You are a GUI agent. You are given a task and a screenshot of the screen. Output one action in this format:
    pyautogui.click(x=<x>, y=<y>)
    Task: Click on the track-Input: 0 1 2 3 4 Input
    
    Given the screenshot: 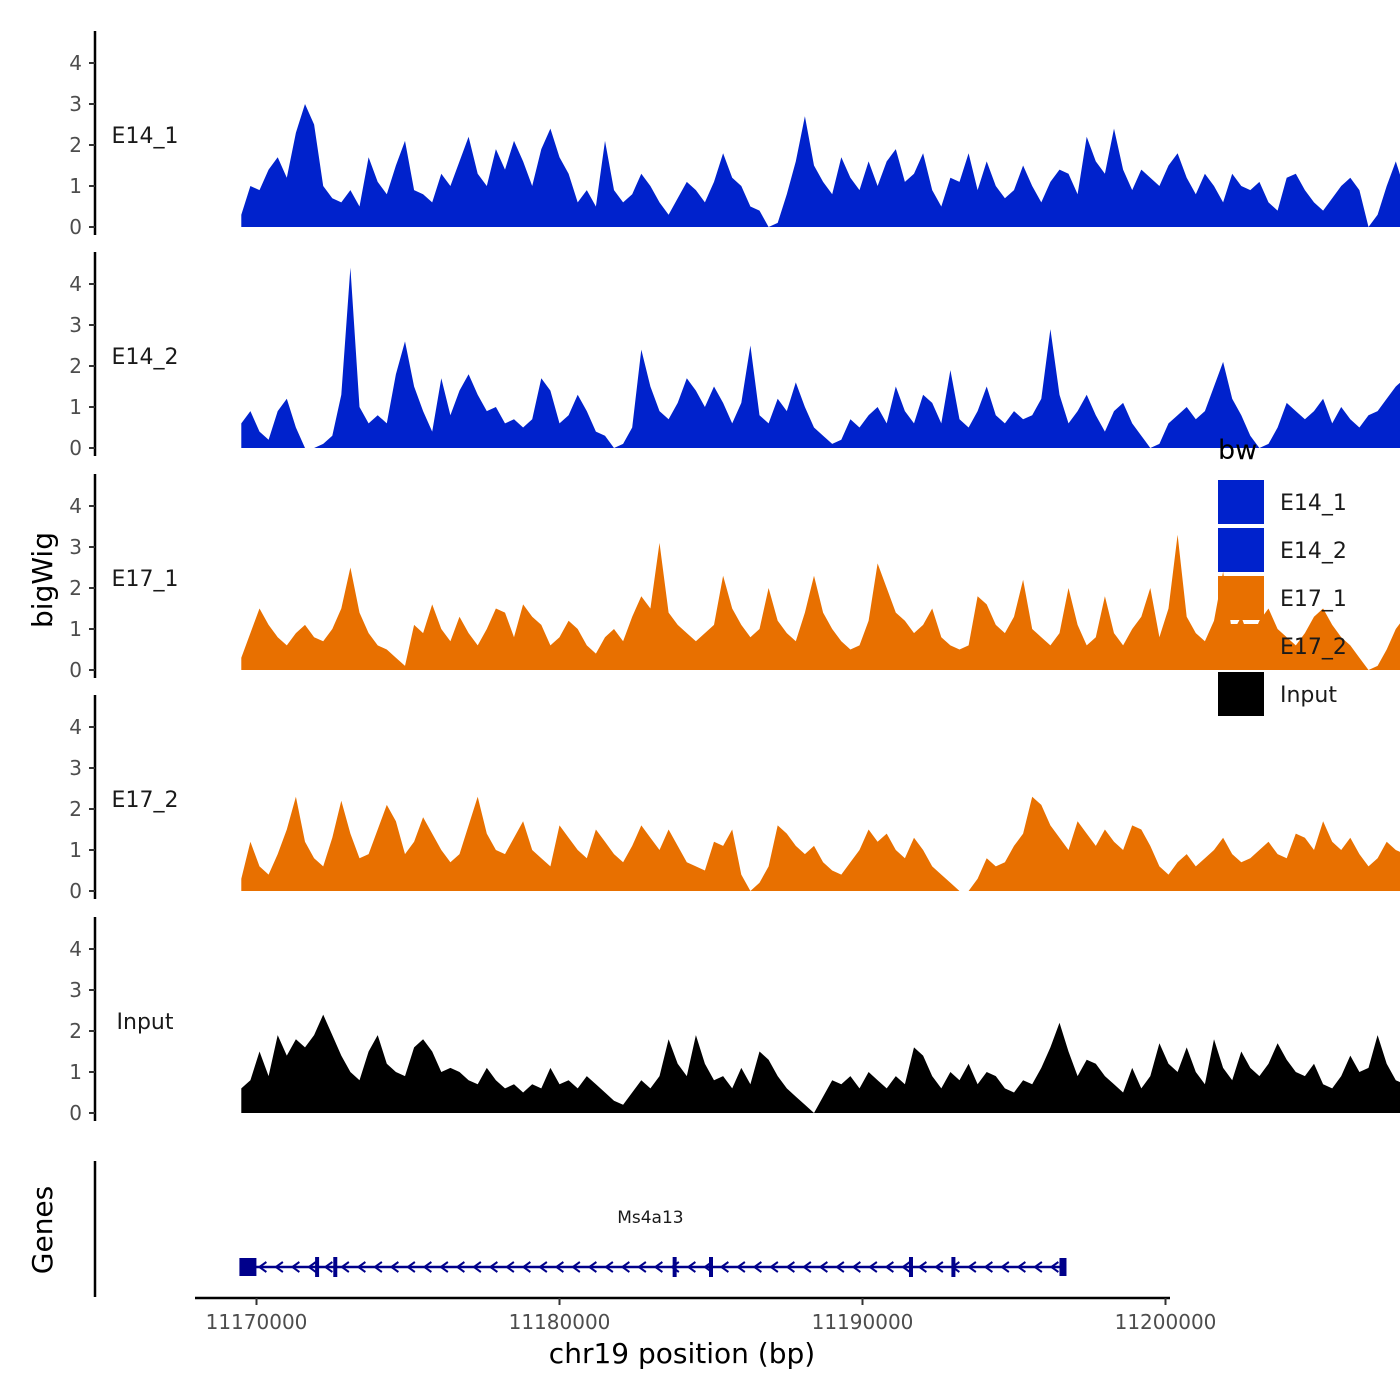 What is the action you would take?
    pyautogui.click(x=734, y=1021)
    